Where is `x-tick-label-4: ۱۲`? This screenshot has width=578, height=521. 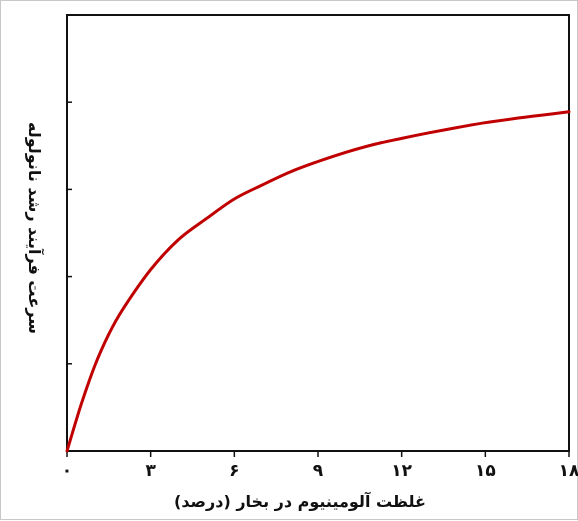
x-tick-label-4: ۱۲ is located at coordinates (401, 471).